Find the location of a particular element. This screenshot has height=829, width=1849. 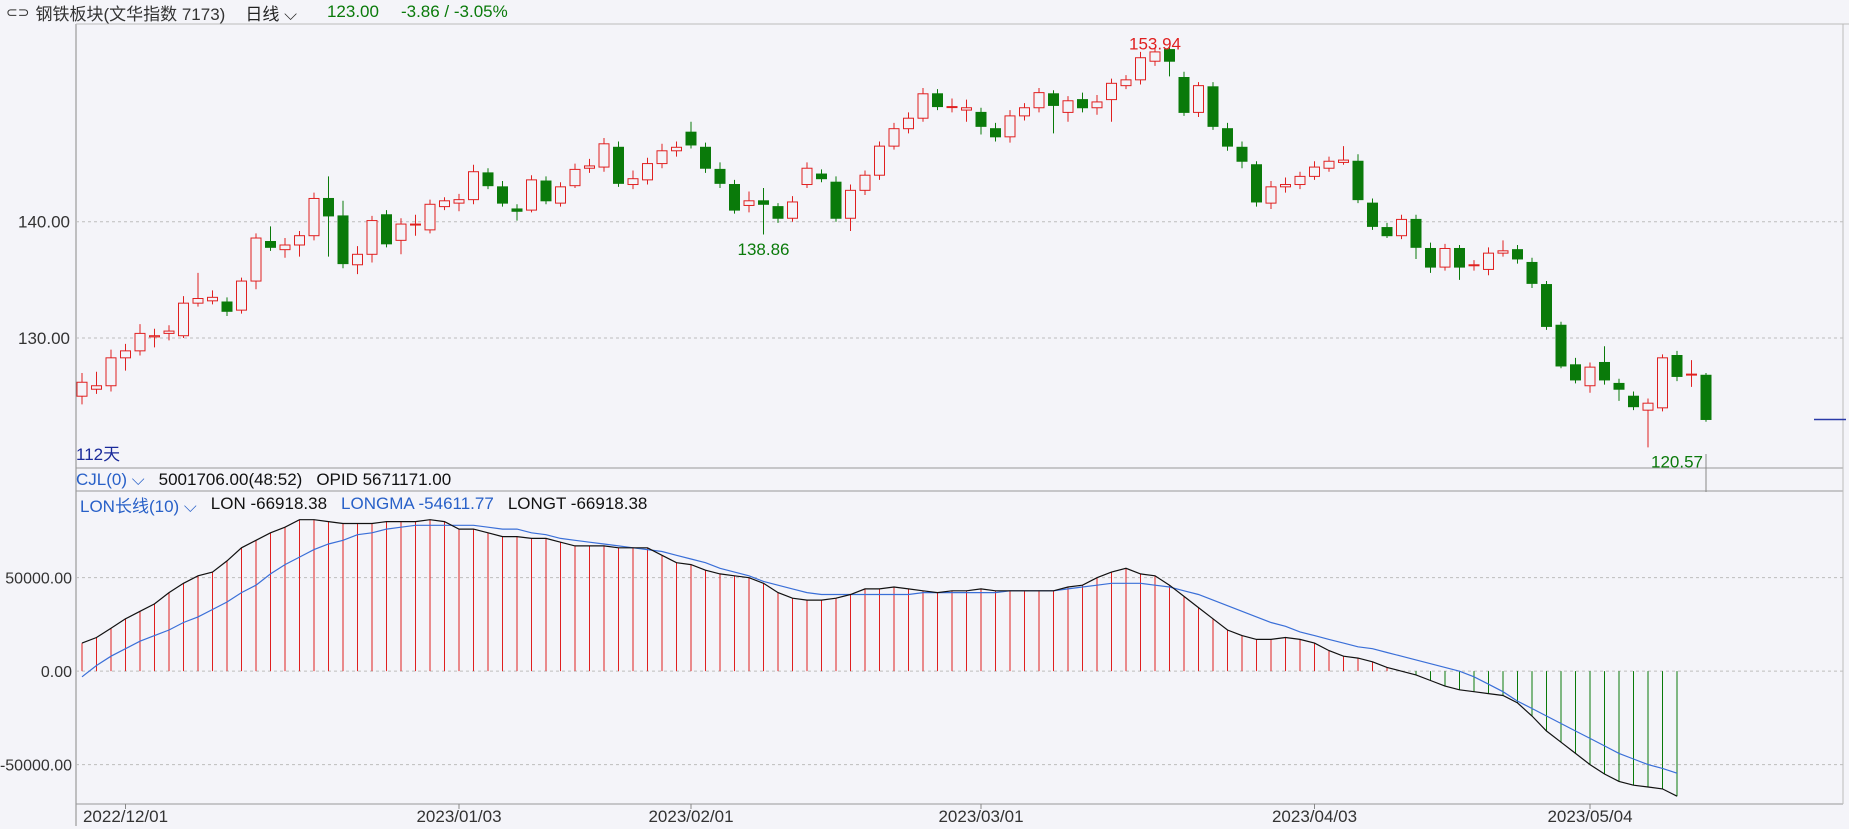

longma-value: LONGMA -54611.77 is located at coordinates (417, 503).